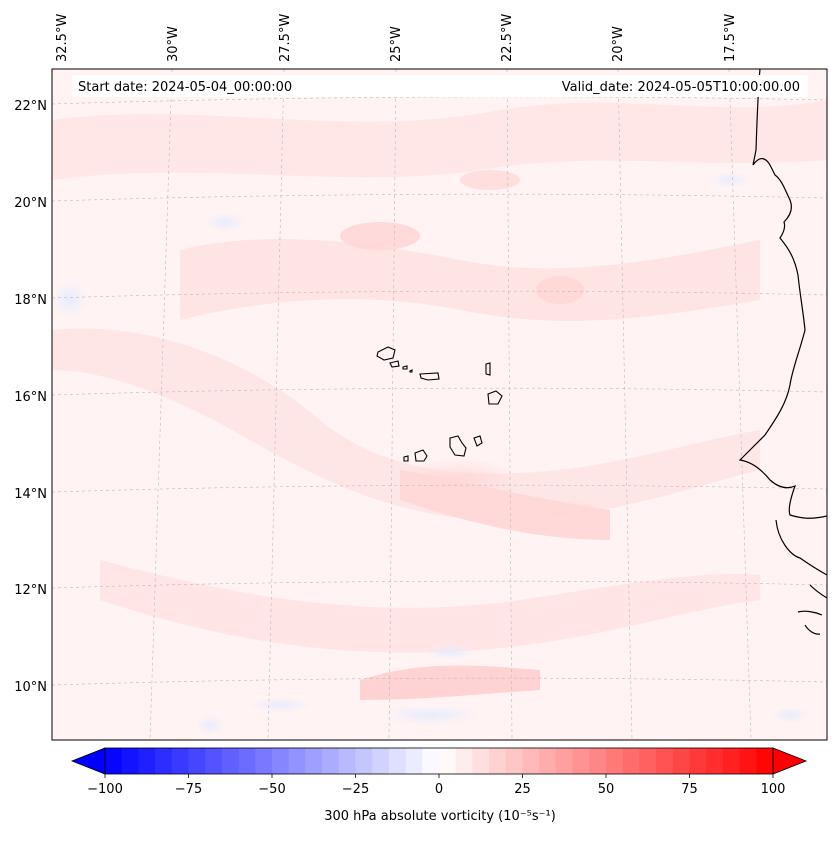 The image size is (837, 843). Describe the element at coordinates (271, 789) in the screenshot. I see `colorbar-tick-label: −50` at that location.